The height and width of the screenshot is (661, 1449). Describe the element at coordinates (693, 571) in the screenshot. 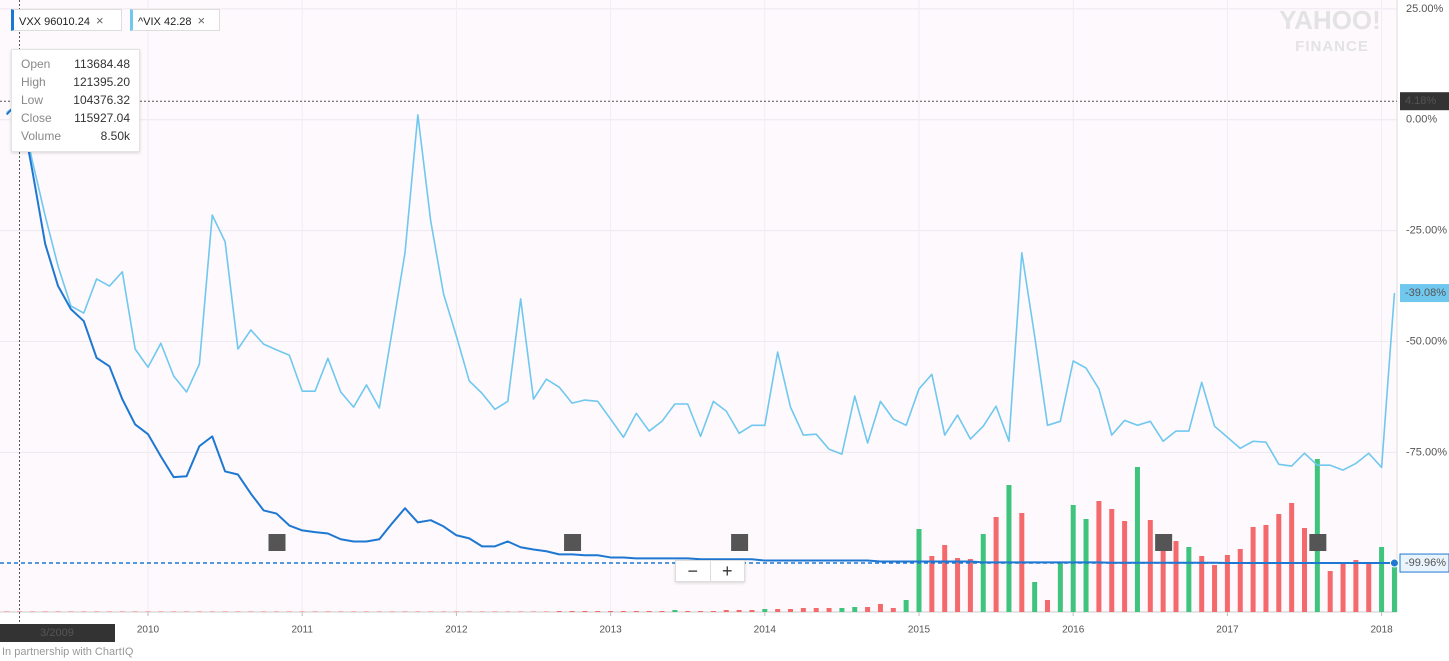

I see `zoom-out: −` at that location.